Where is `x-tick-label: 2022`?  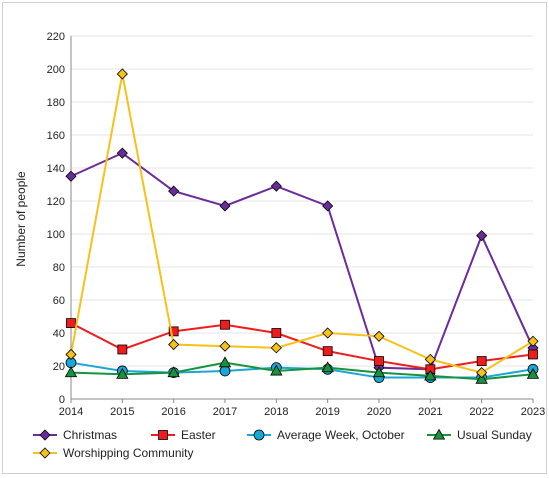 x-tick-label: 2022 is located at coordinates (481, 412).